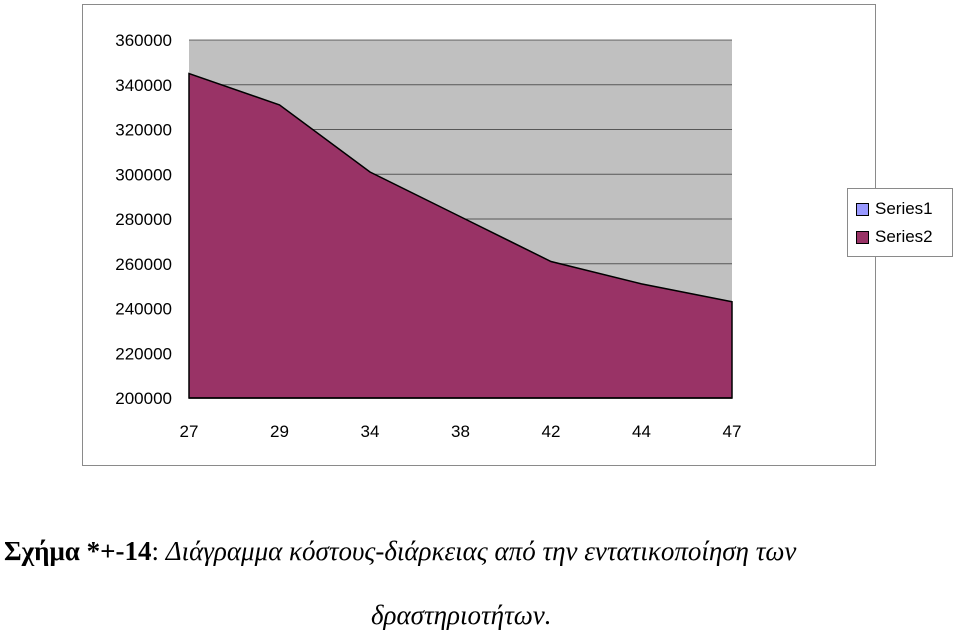 The width and height of the screenshot is (960, 637). What do you see at coordinates (460, 431) in the screenshot?
I see `x-tick-label: 38` at bounding box center [460, 431].